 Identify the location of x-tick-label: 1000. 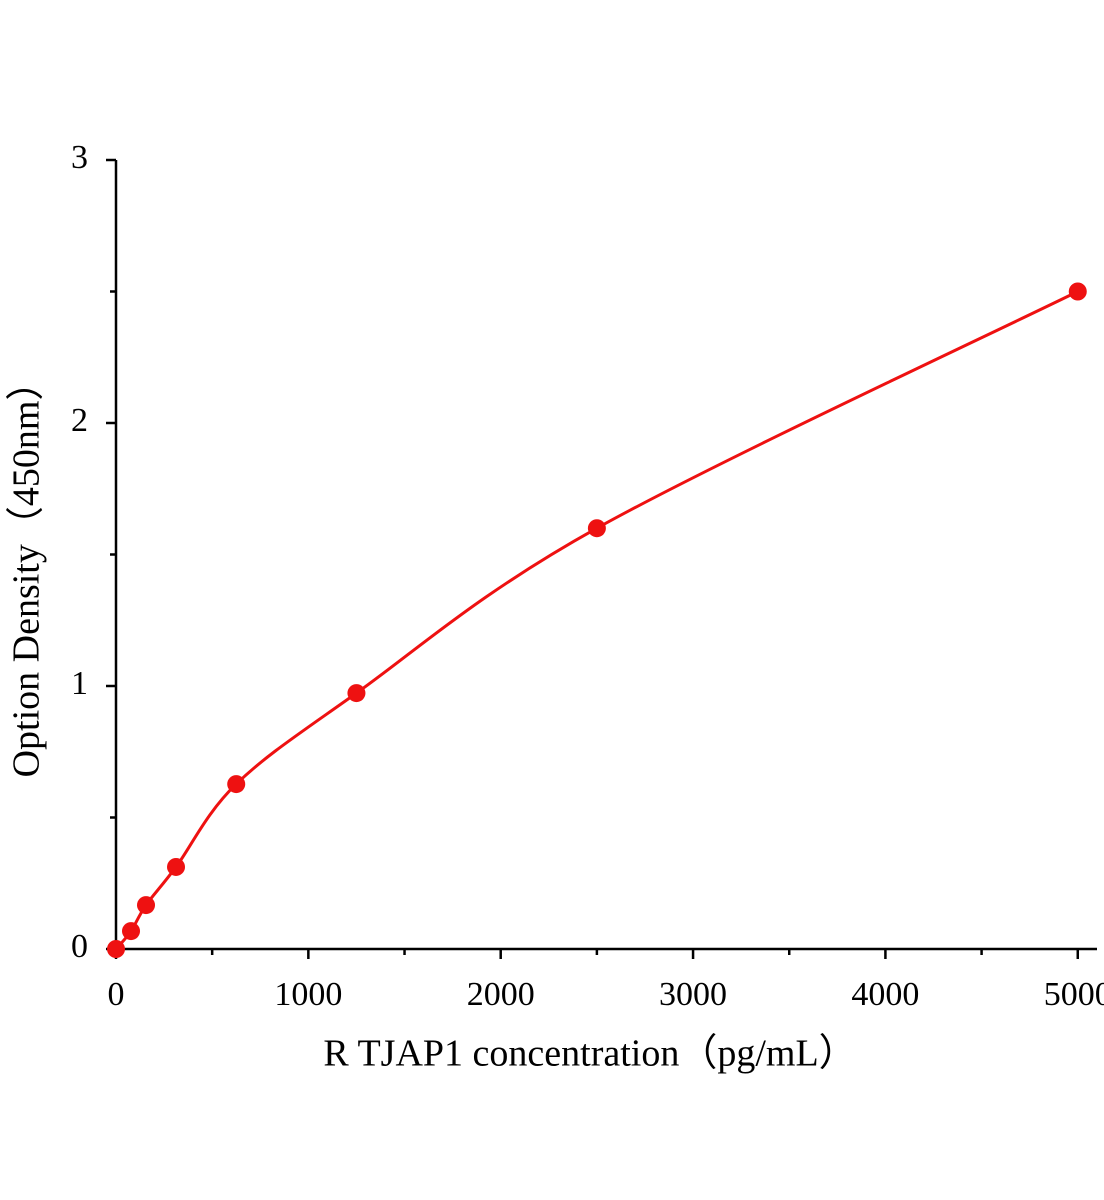
(308, 994).